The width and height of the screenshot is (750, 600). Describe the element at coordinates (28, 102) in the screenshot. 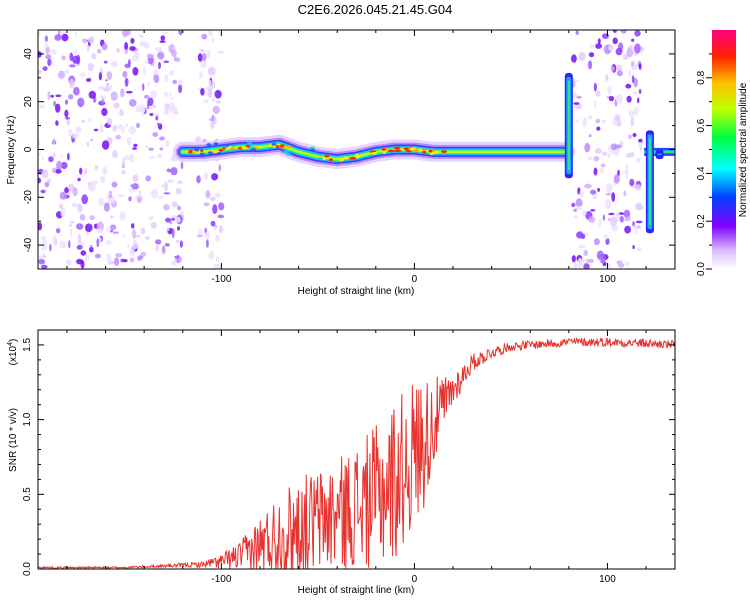

I see `spectrogram-ytick-label: 20` at that location.